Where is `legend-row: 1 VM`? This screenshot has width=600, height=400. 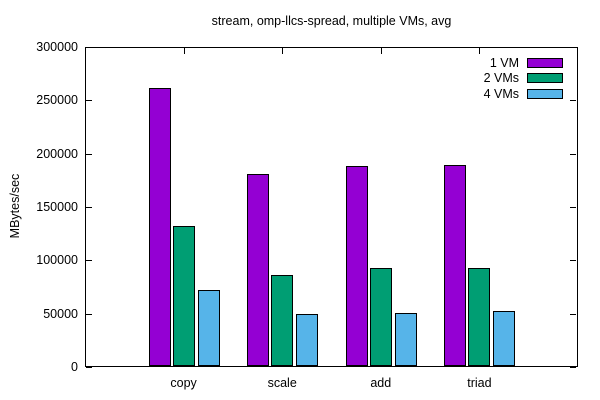
legend-row: 1 VM is located at coordinates (496, 63).